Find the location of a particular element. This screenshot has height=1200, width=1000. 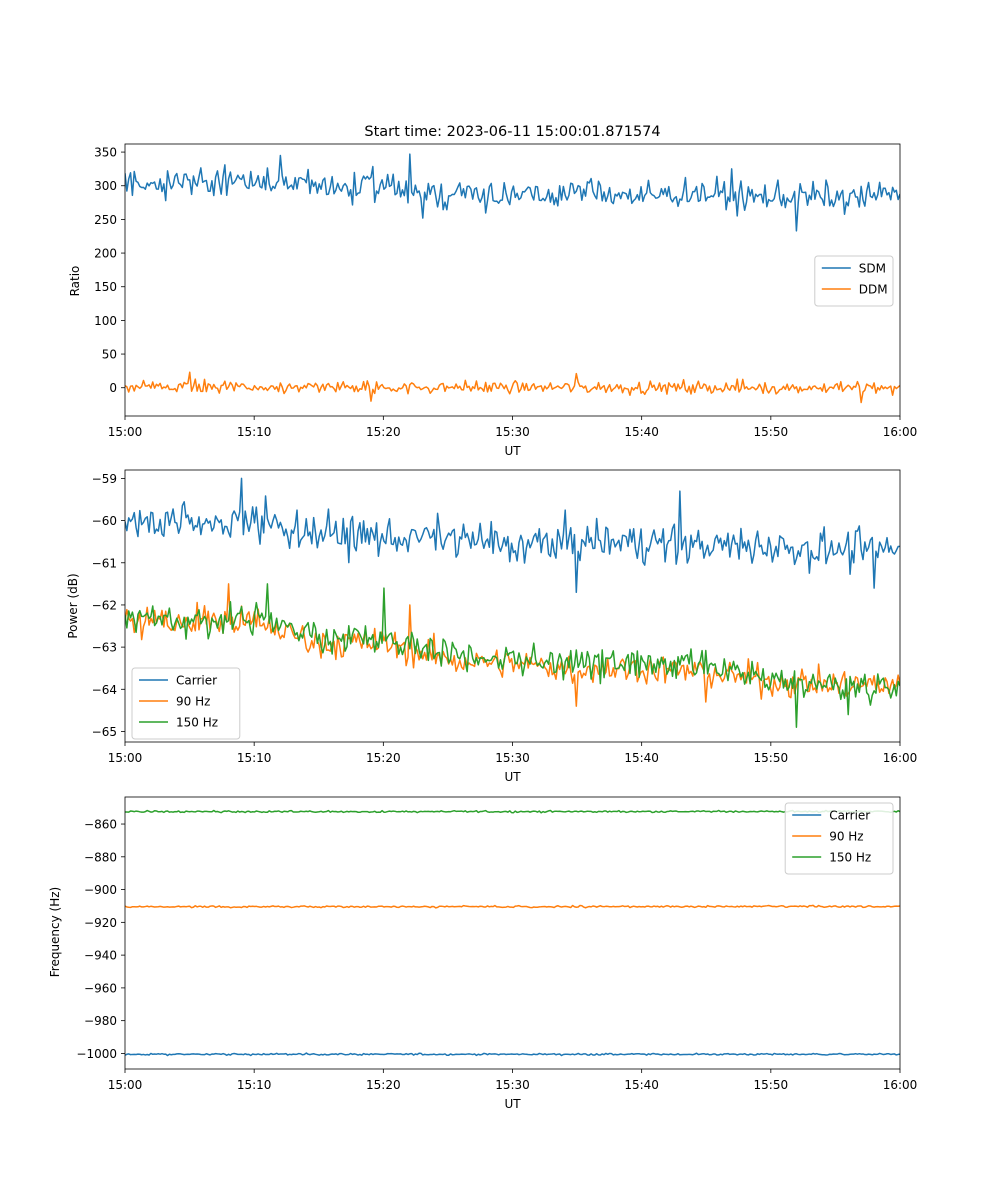

power-ytick-label: −61 is located at coordinates (104, 563).